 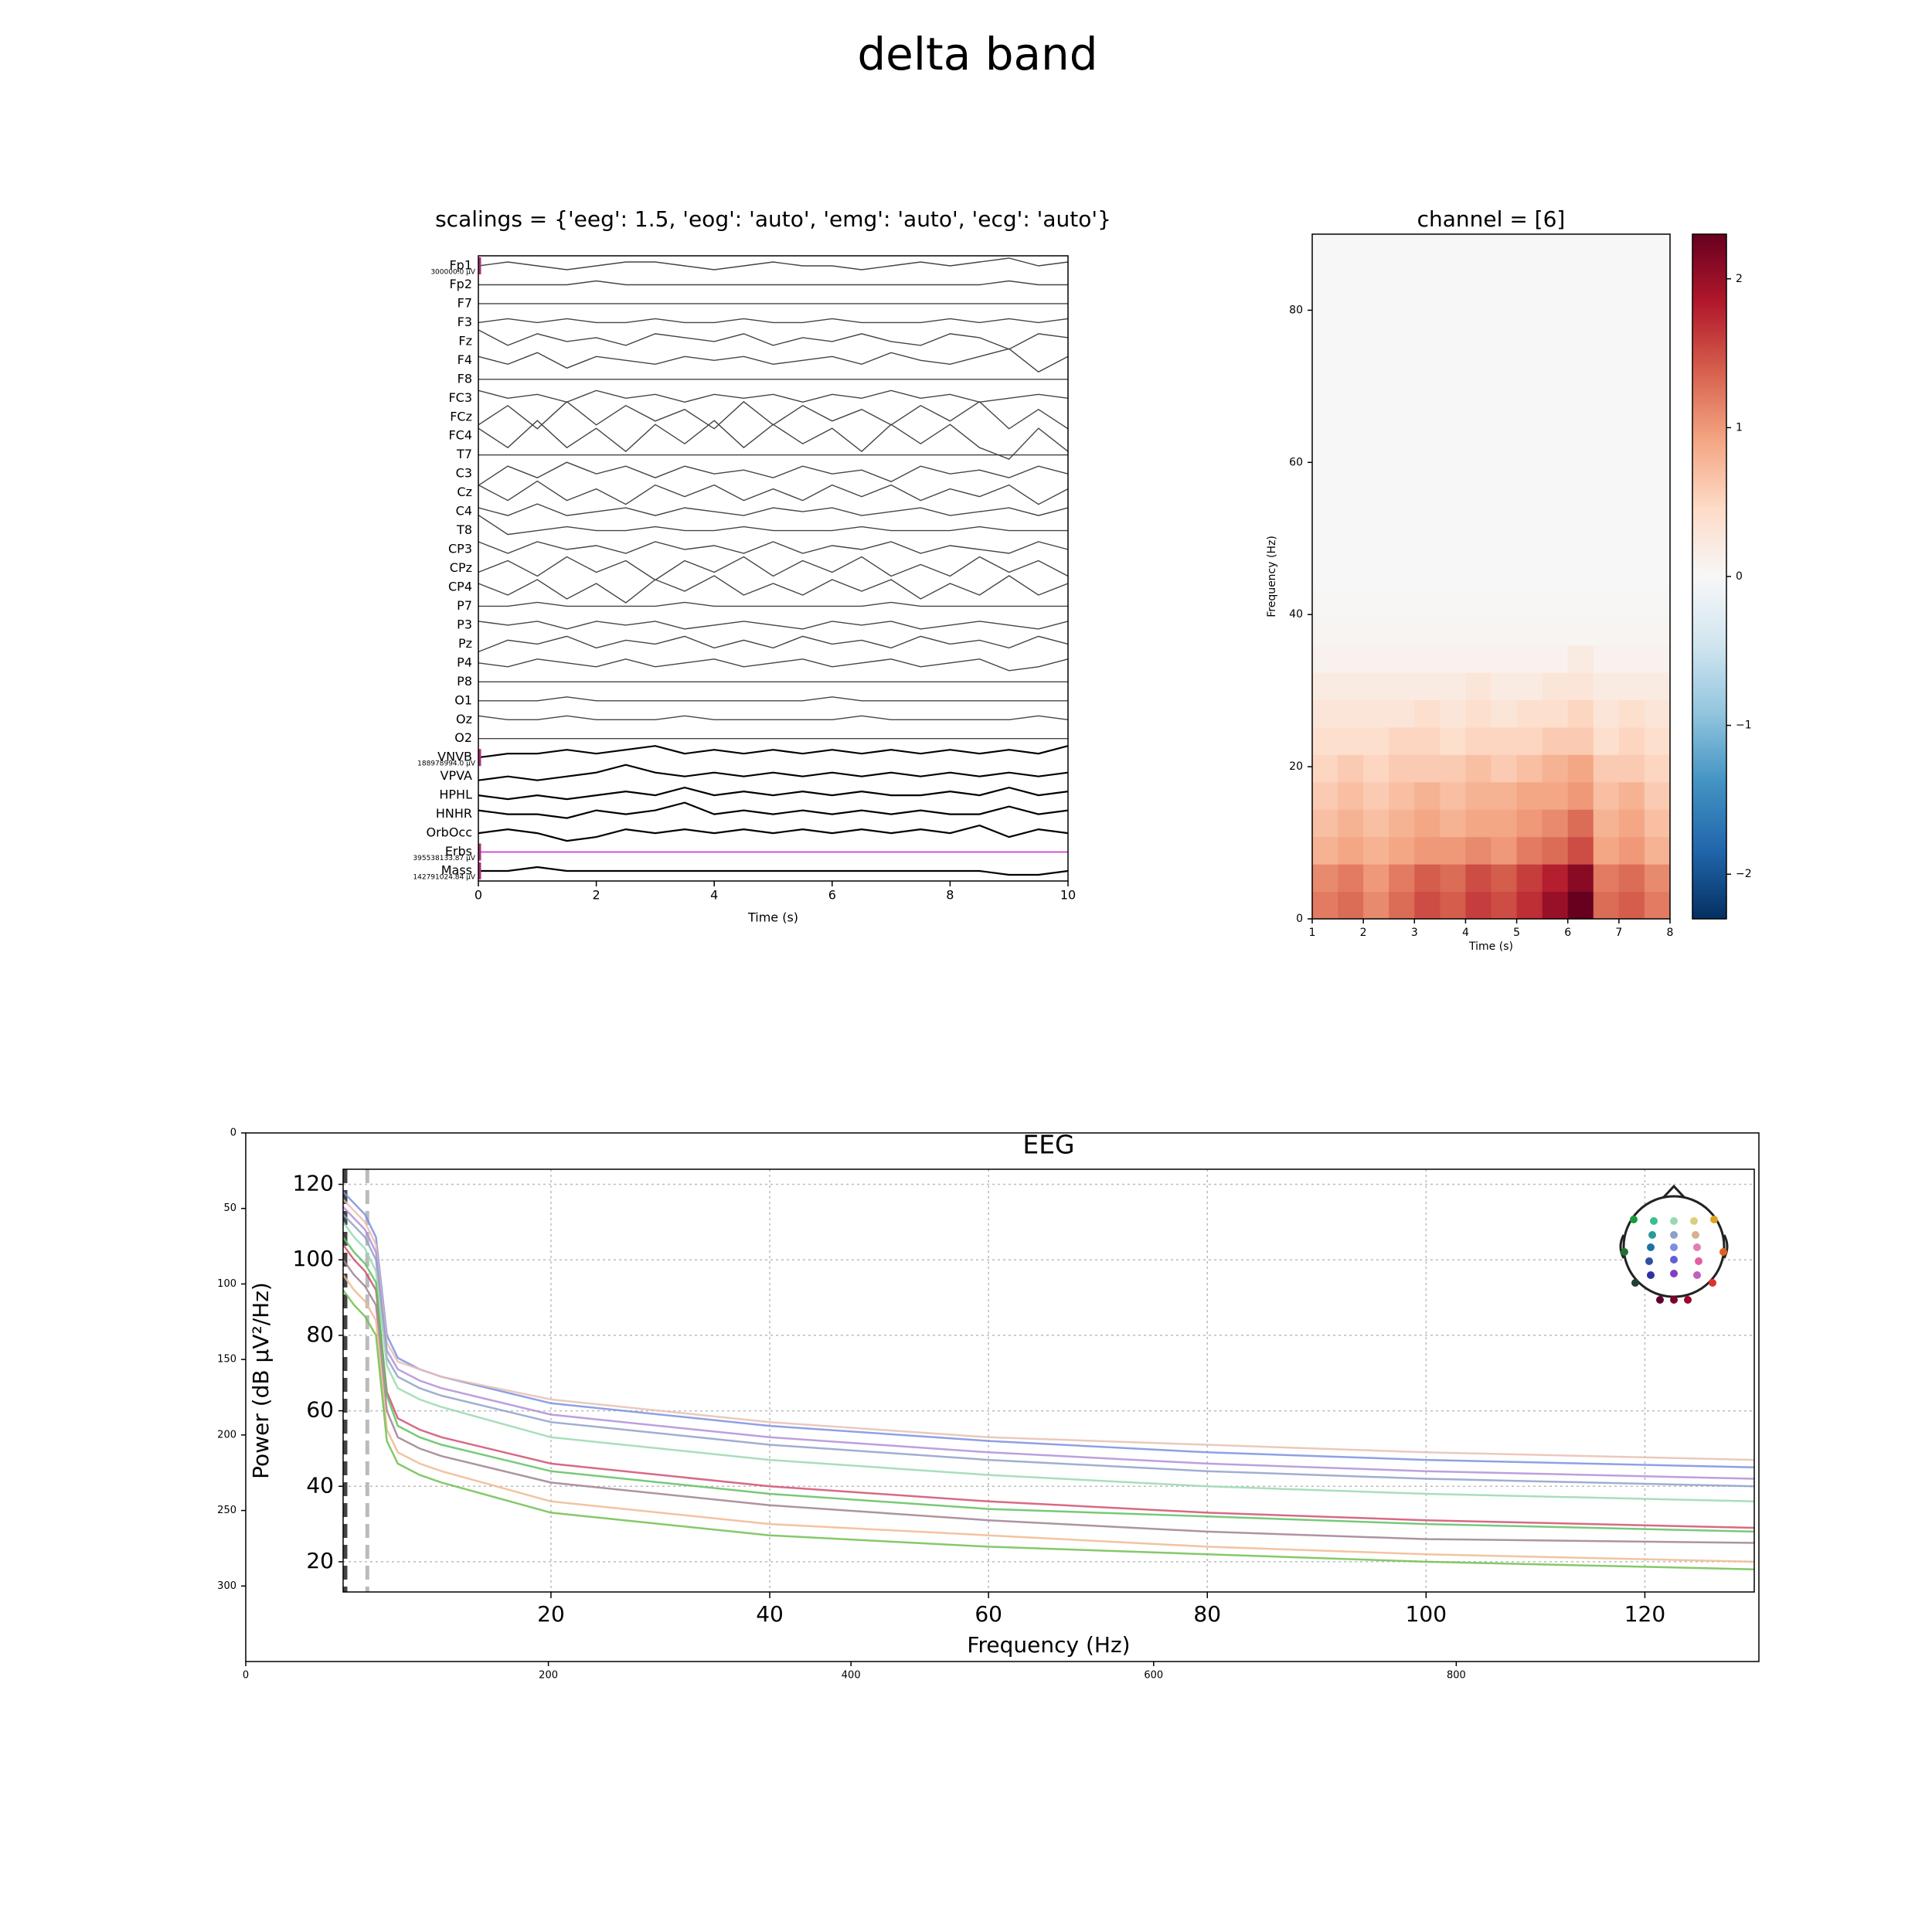 What do you see at coordinates (460, 549) in the screenshot?
I see `channel-label: CP3` at bounding box center [460, 549].